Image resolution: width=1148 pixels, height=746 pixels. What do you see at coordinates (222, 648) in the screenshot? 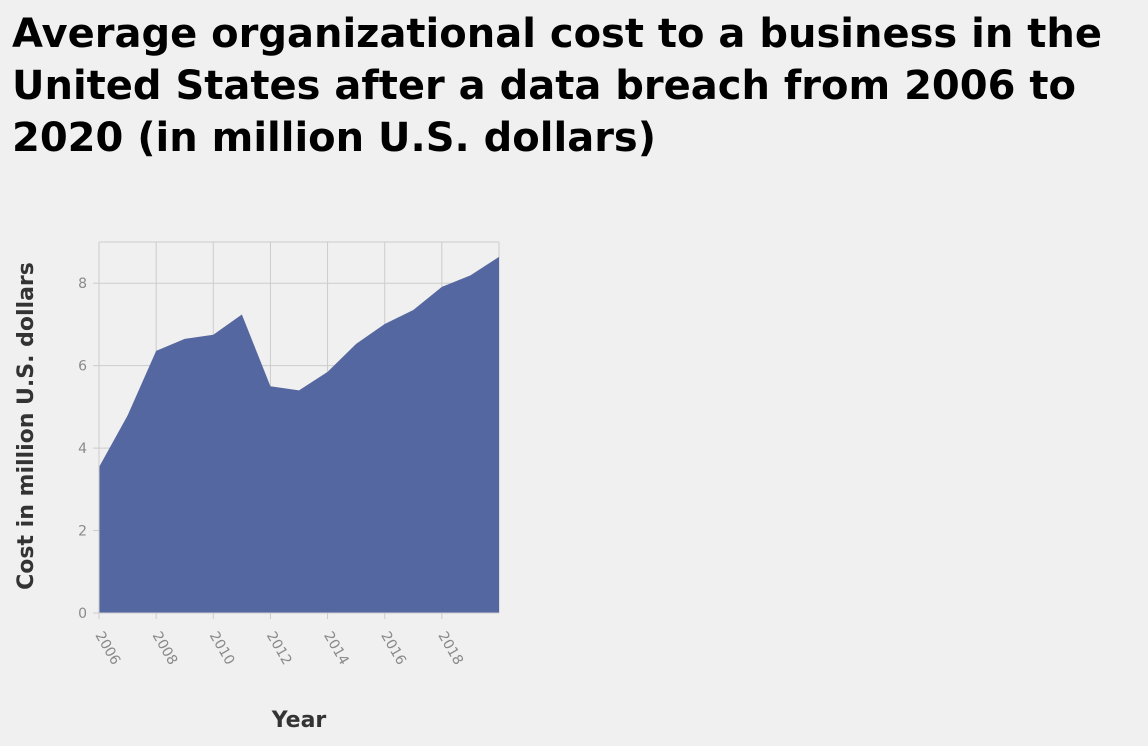
I see `x-tick-label: 2010` at bounding box center [222, 648].